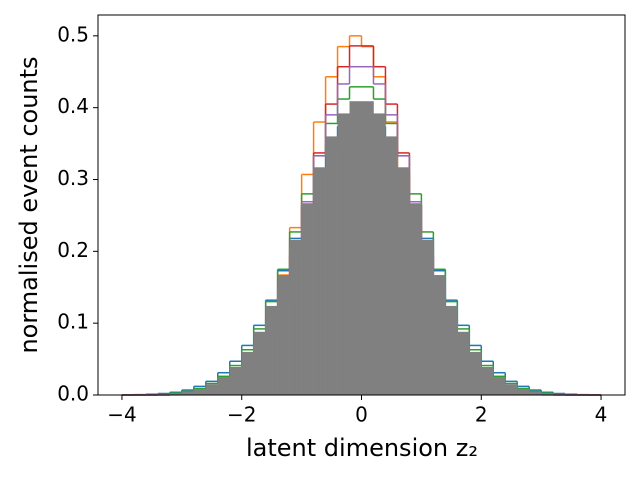 This screenshot has width=640, height=480. What do you see at coordinates (73, 106) in the screenshot?
I see `y-tick-label: 0.4` at bounding box center [73, 106].